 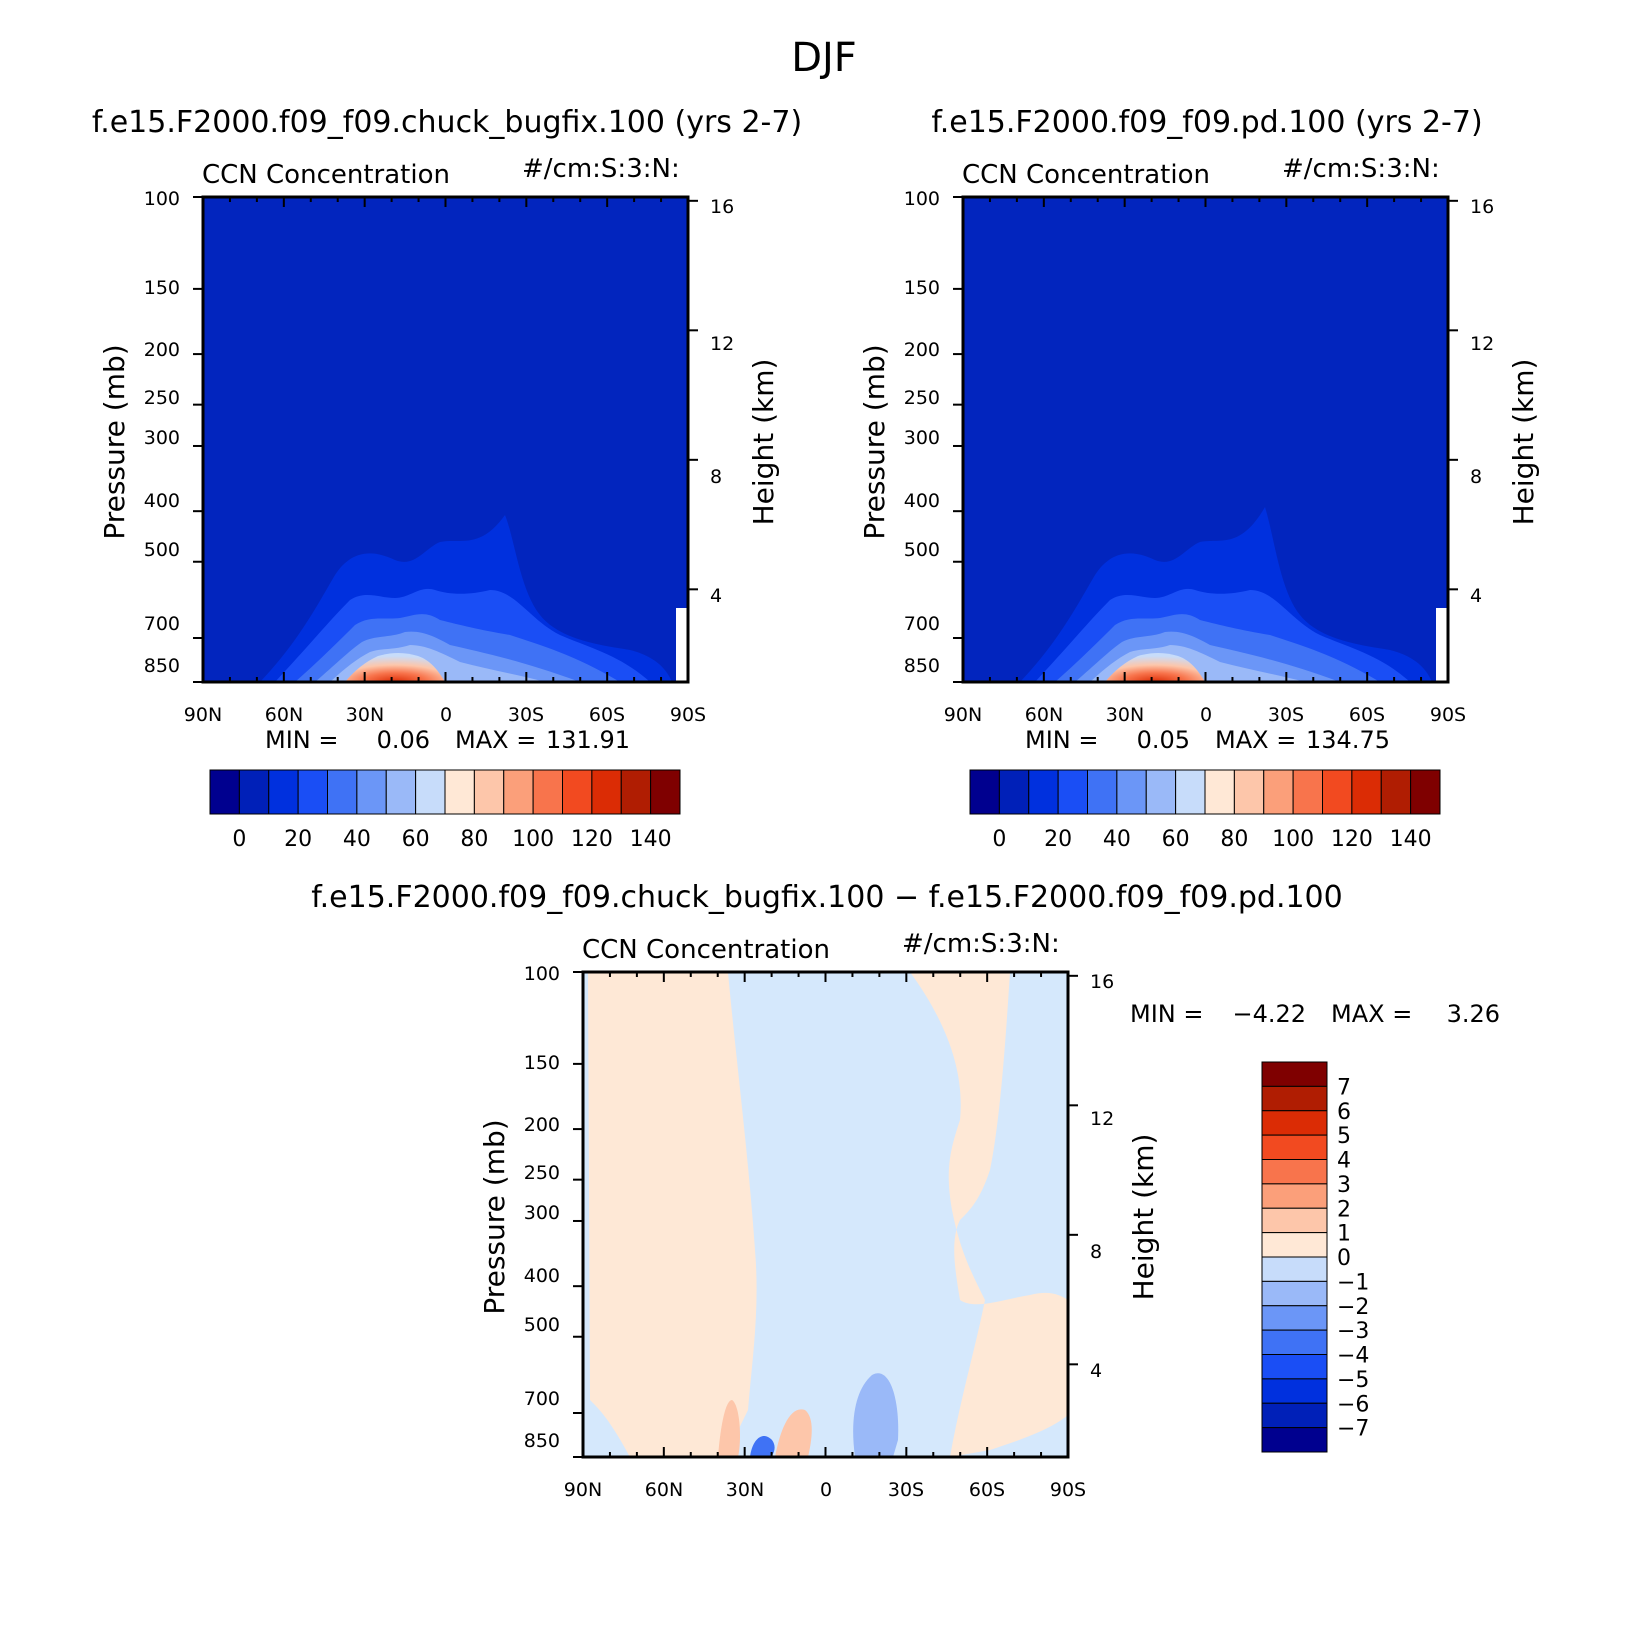 I want to click on panel-3-max-label: MAX =, so click(x=1371, y=1014).